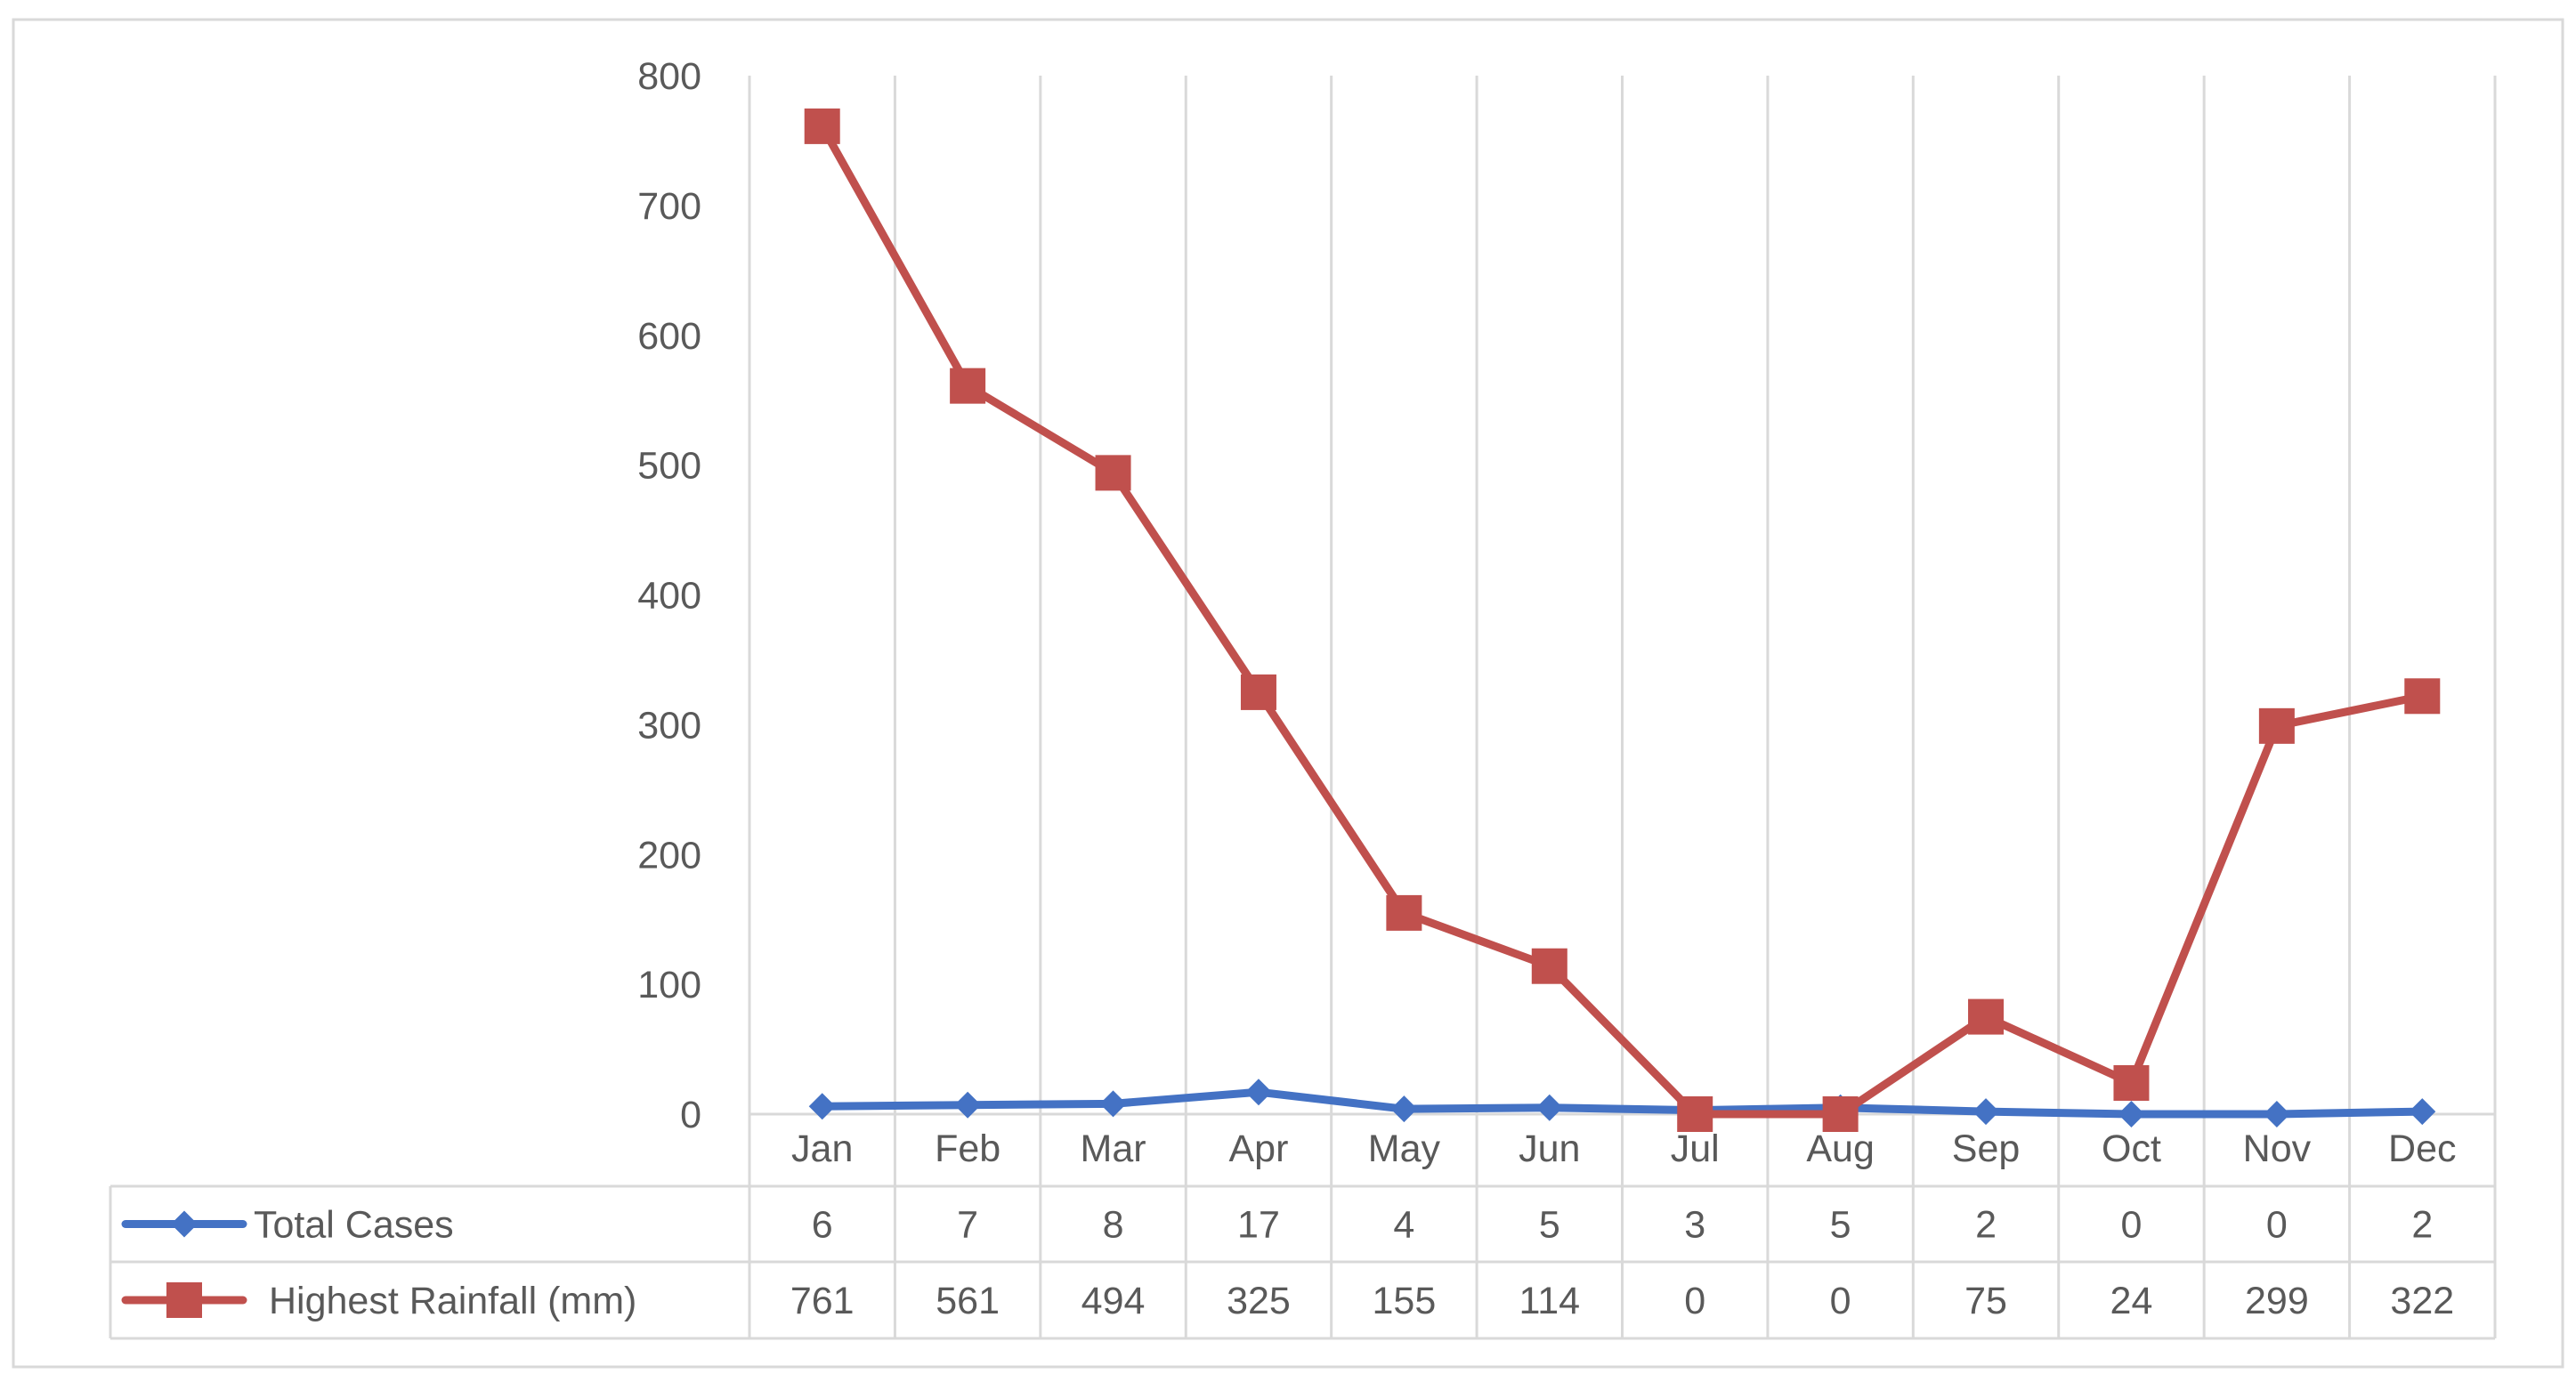  Describe the element at coordinates (1114, 1148) in the screenshot. I see `x-tick-label: Mar` at that location.